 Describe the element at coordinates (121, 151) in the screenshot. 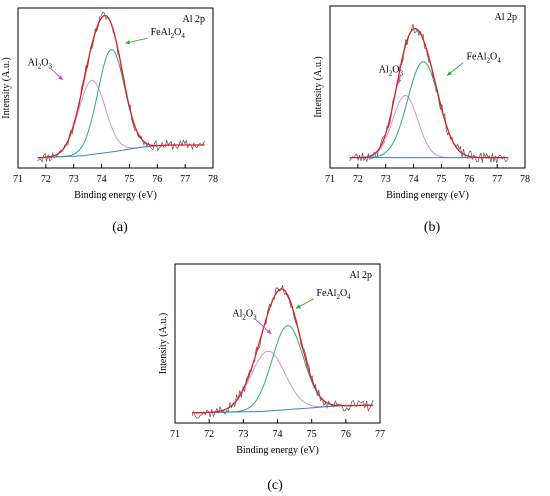

I see `series-background` at that location.